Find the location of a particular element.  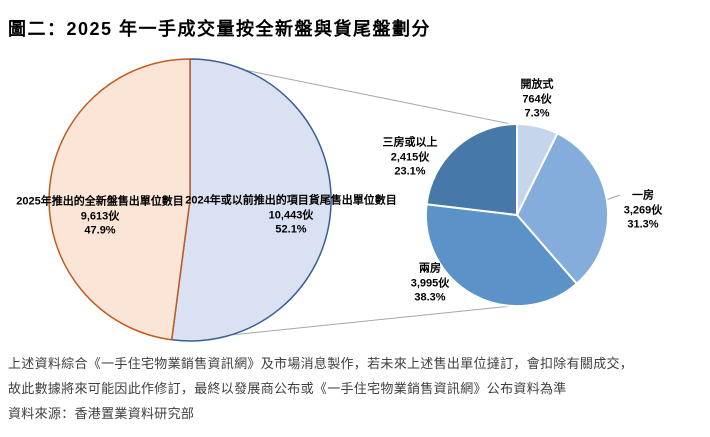

slice-units: 764伙 is located at coordinates (537, 98).